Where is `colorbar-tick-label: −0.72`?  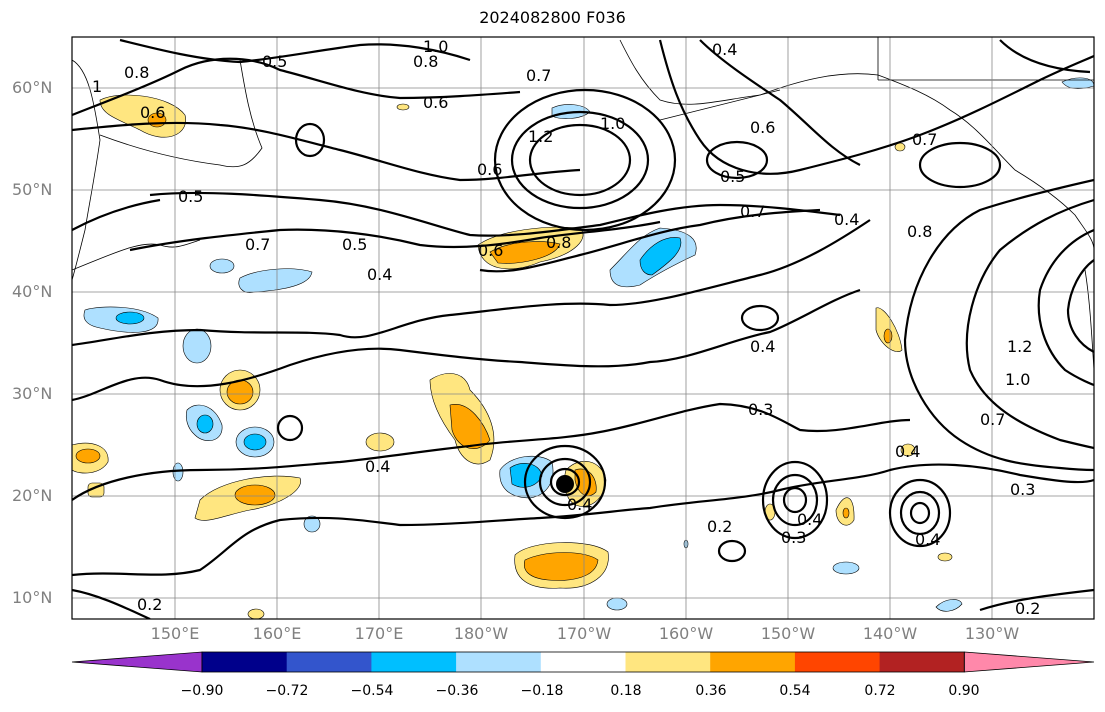
colorbar-tick-label: −0.72 is located at coordinates (287, 691).